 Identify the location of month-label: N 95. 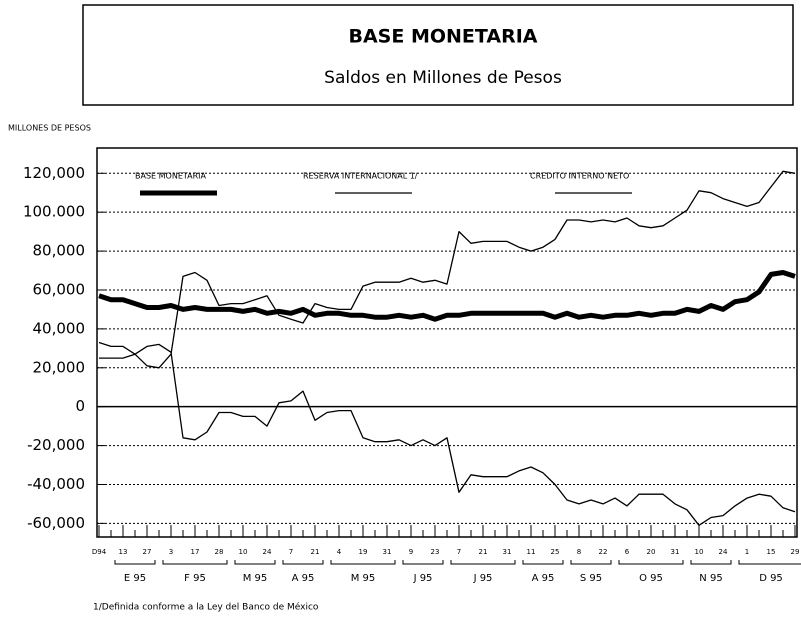
(710, 578).